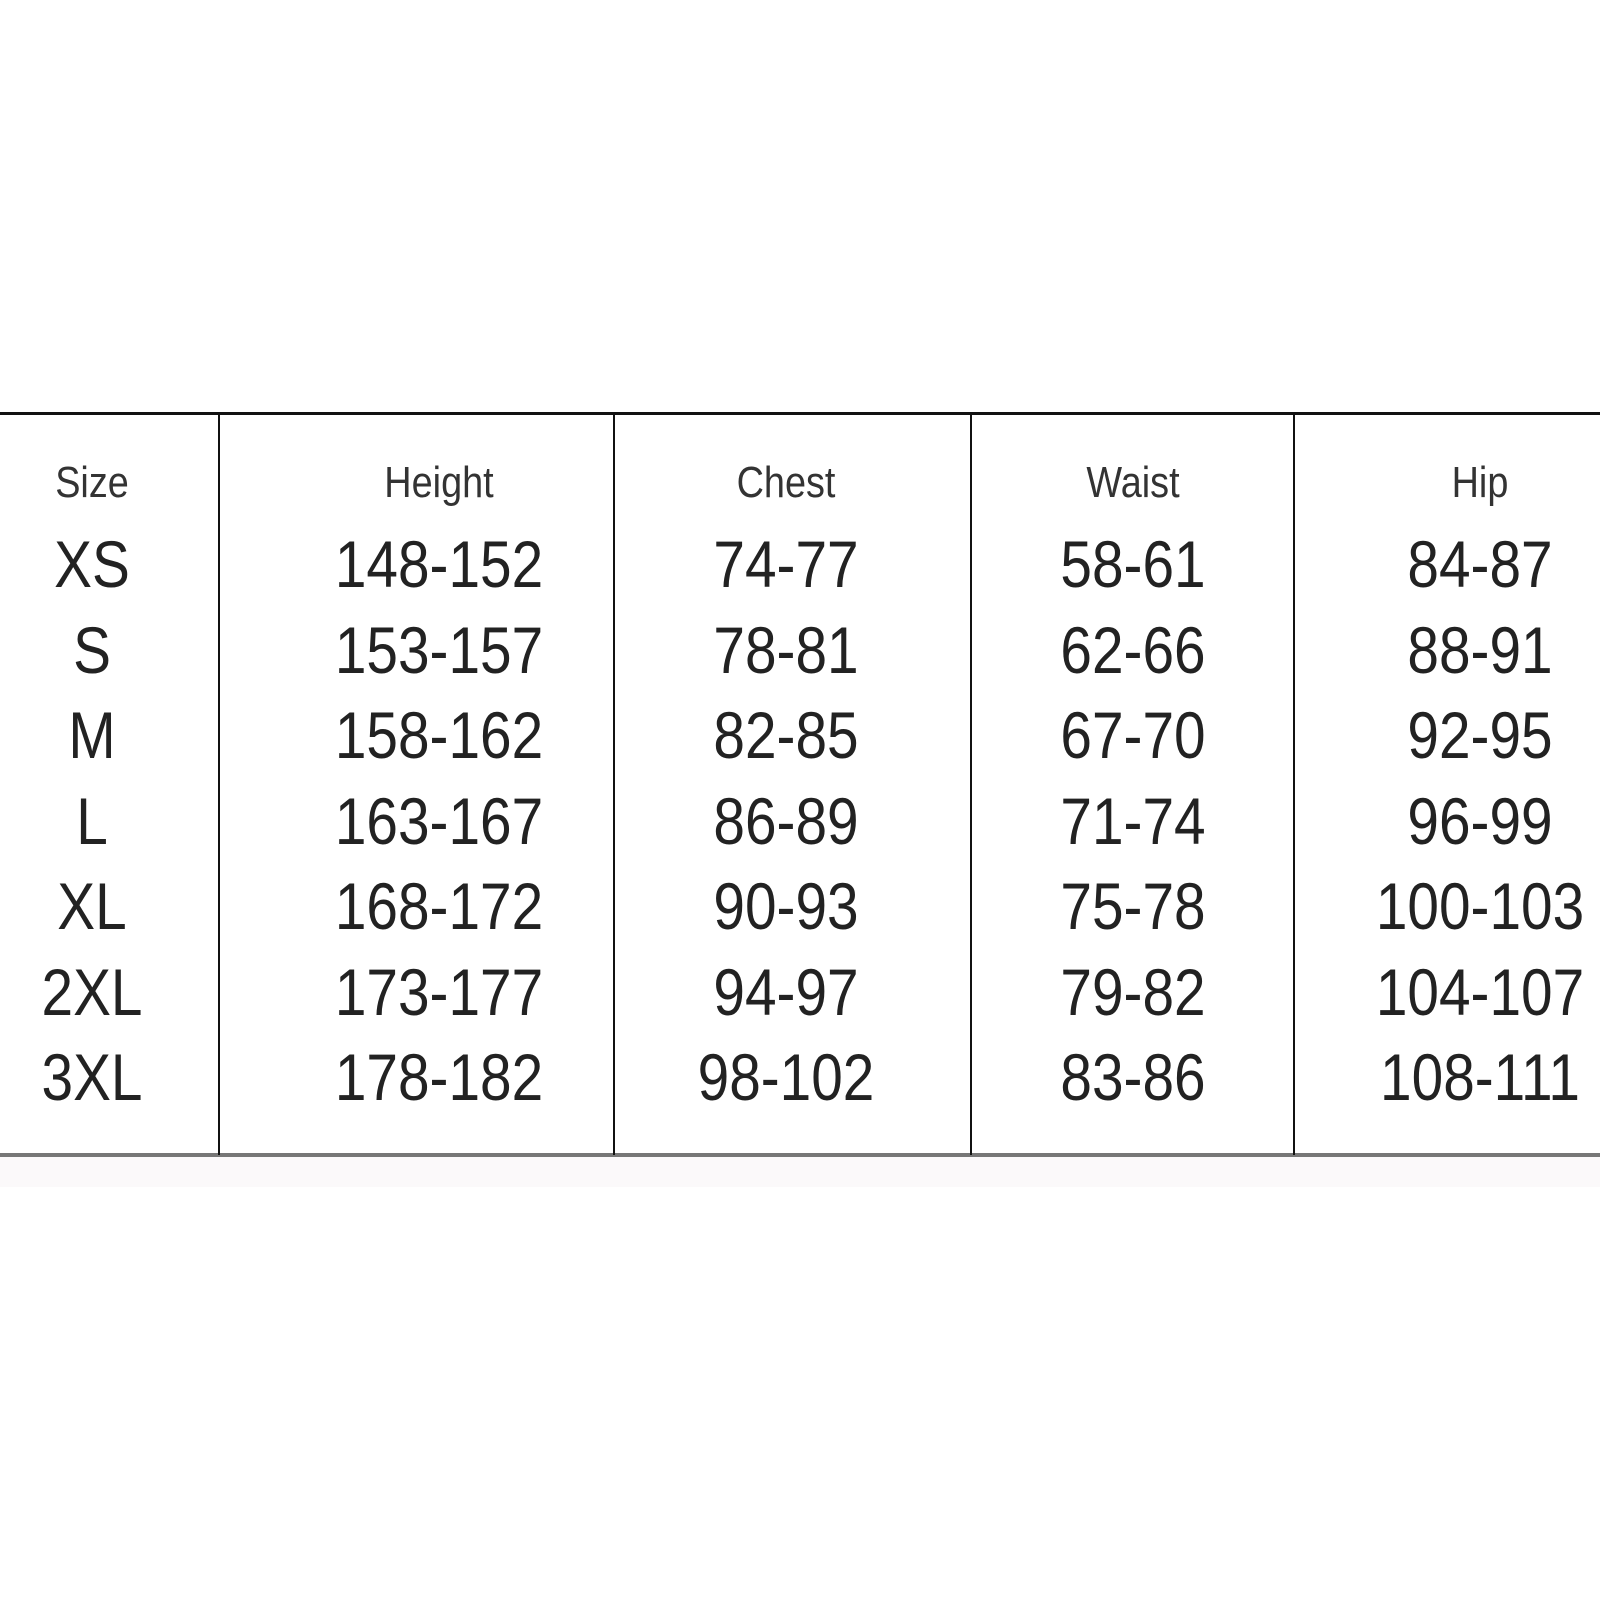  Describe the element at coordinates (92, 564) in the screenshot. I see `table-cell: XS` at that location.